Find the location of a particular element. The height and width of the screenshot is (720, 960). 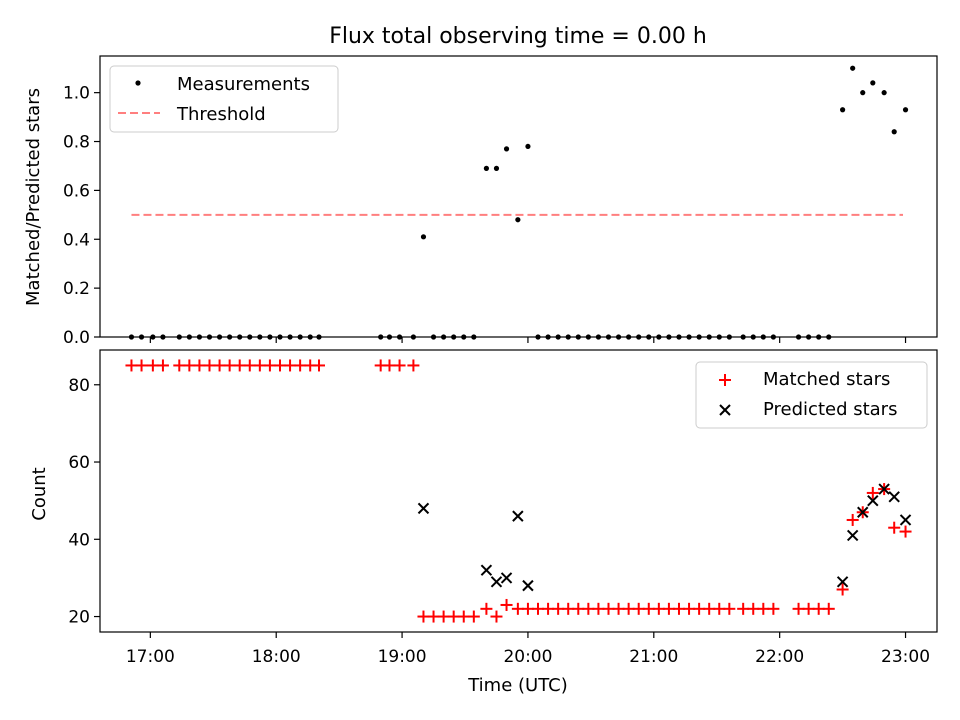

xtick-label: 21:00 is located at coordinates (653, 657).